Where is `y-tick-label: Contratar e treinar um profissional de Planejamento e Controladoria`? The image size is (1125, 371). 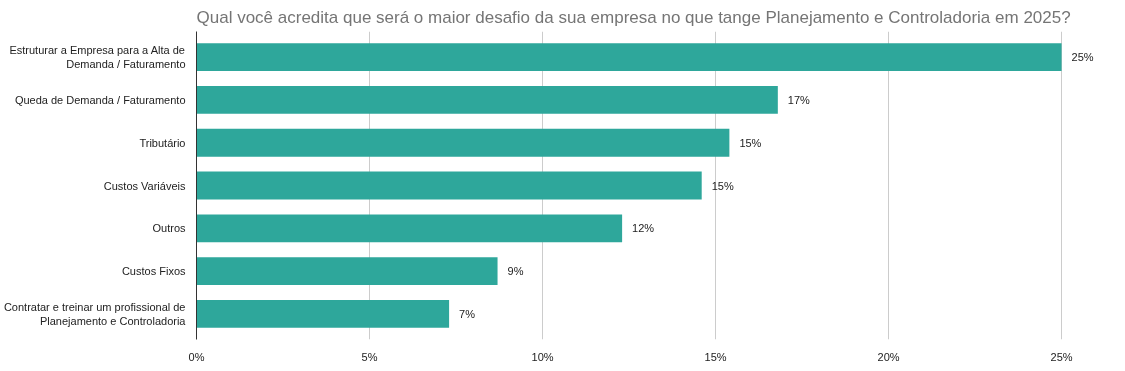
y-tick-label: Contratar e treinar um profissional de Planejamento e Controladoria is located at coordinates (95, 314).